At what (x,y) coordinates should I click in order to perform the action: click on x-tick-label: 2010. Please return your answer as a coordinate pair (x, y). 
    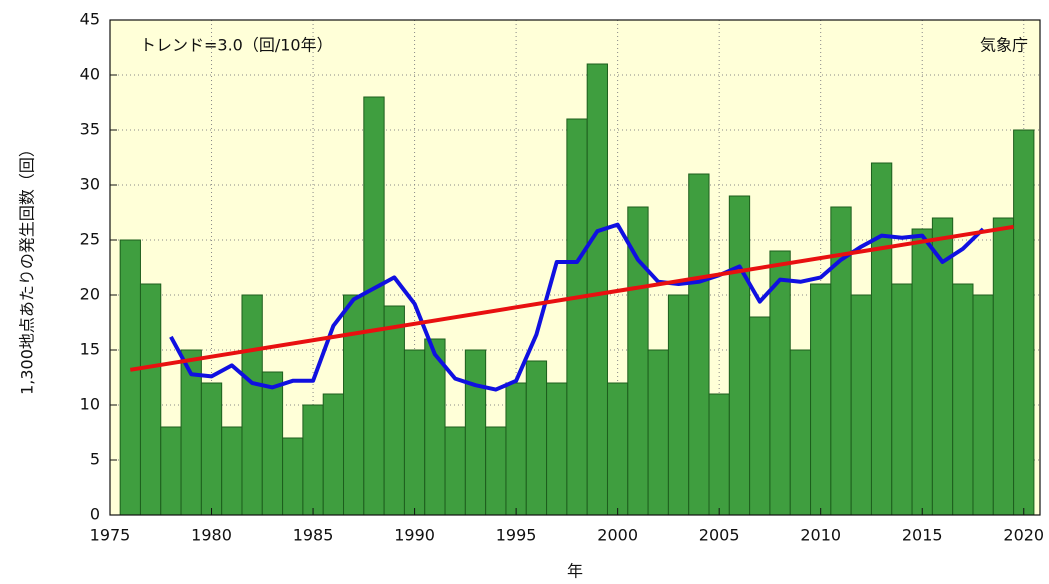
    Looking at the image, I should click on (820, 535).